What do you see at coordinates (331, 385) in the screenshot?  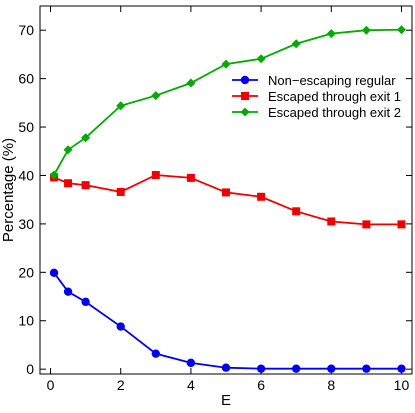 I see `x-tick-label: 8` at bounding box center [331, 385].